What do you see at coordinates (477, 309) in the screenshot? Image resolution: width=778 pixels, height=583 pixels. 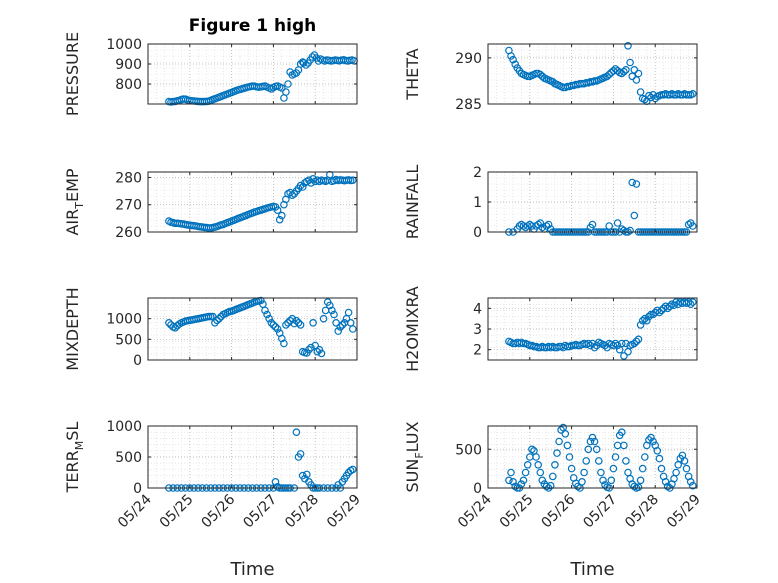 I see `y-tick-label: 4` at bounding box center [477, 309].